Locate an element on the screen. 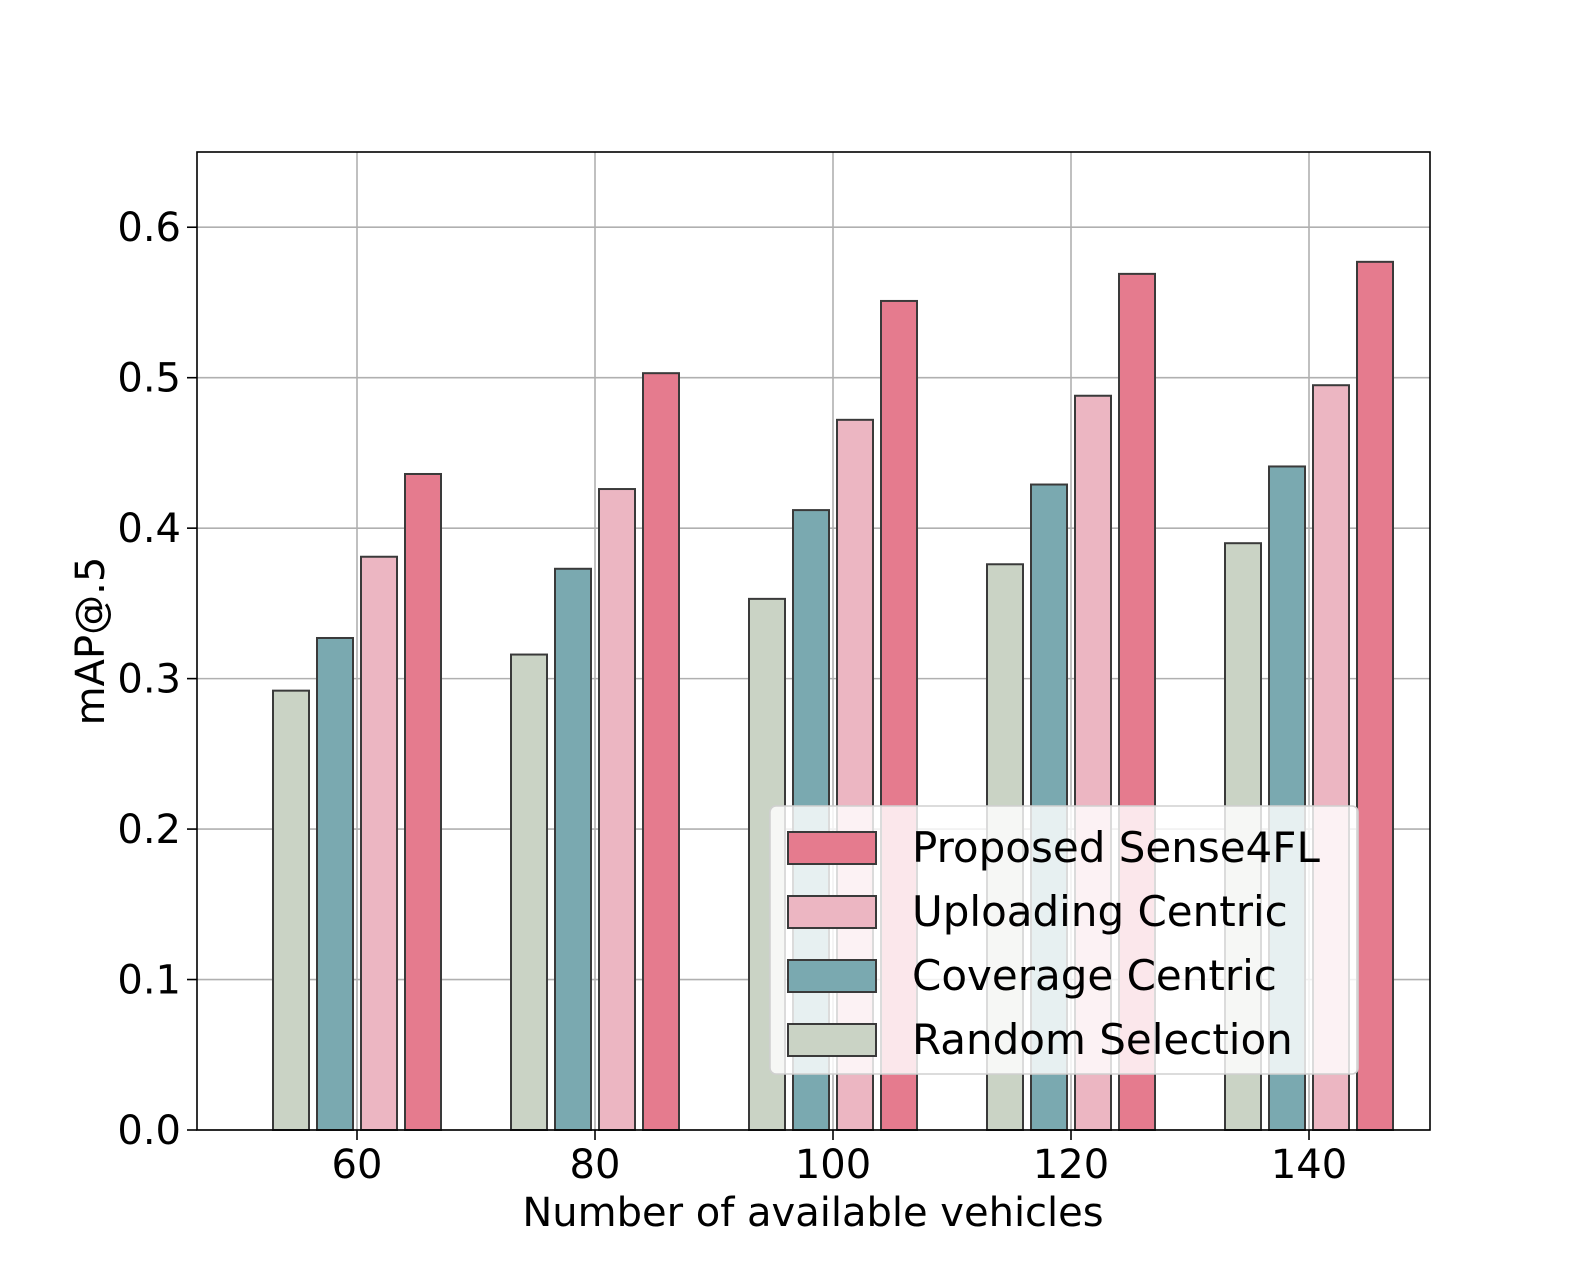 The height and width of the screenshot is (1262, 1578). y-axis: 0.0 0.1 0.2 0.3 0.4 0.5 0.6 is located at coordinates (157, 679).